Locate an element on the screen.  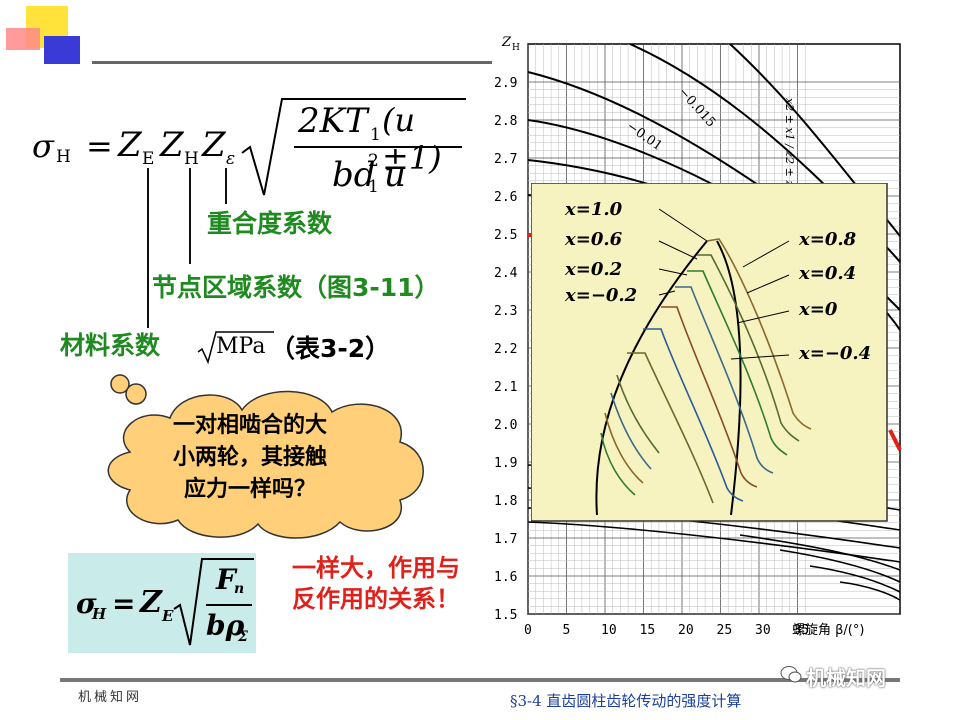
numerator-paren: (u ±1) is located at coordinates (412, 139).